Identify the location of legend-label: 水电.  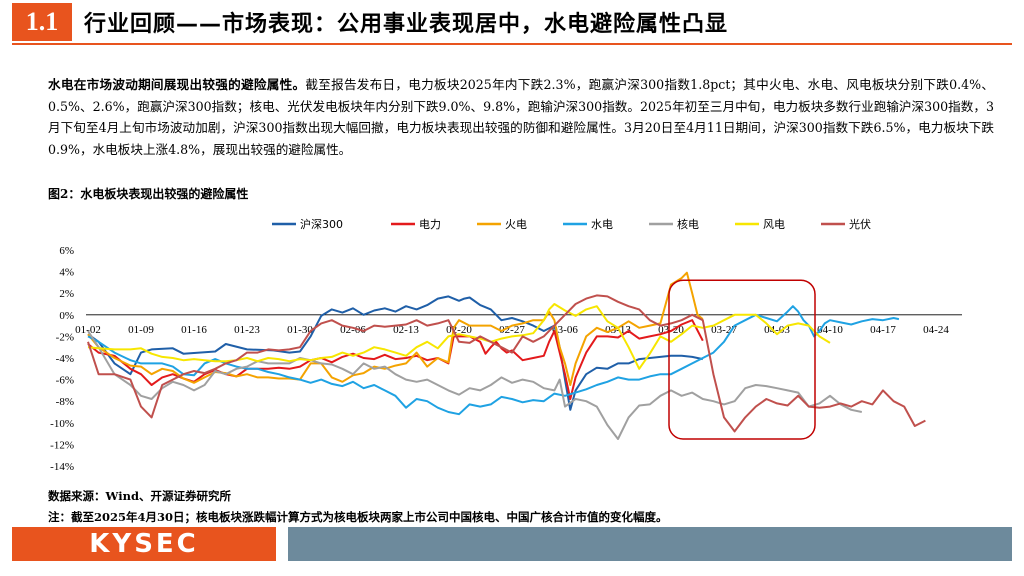
(602, 224).